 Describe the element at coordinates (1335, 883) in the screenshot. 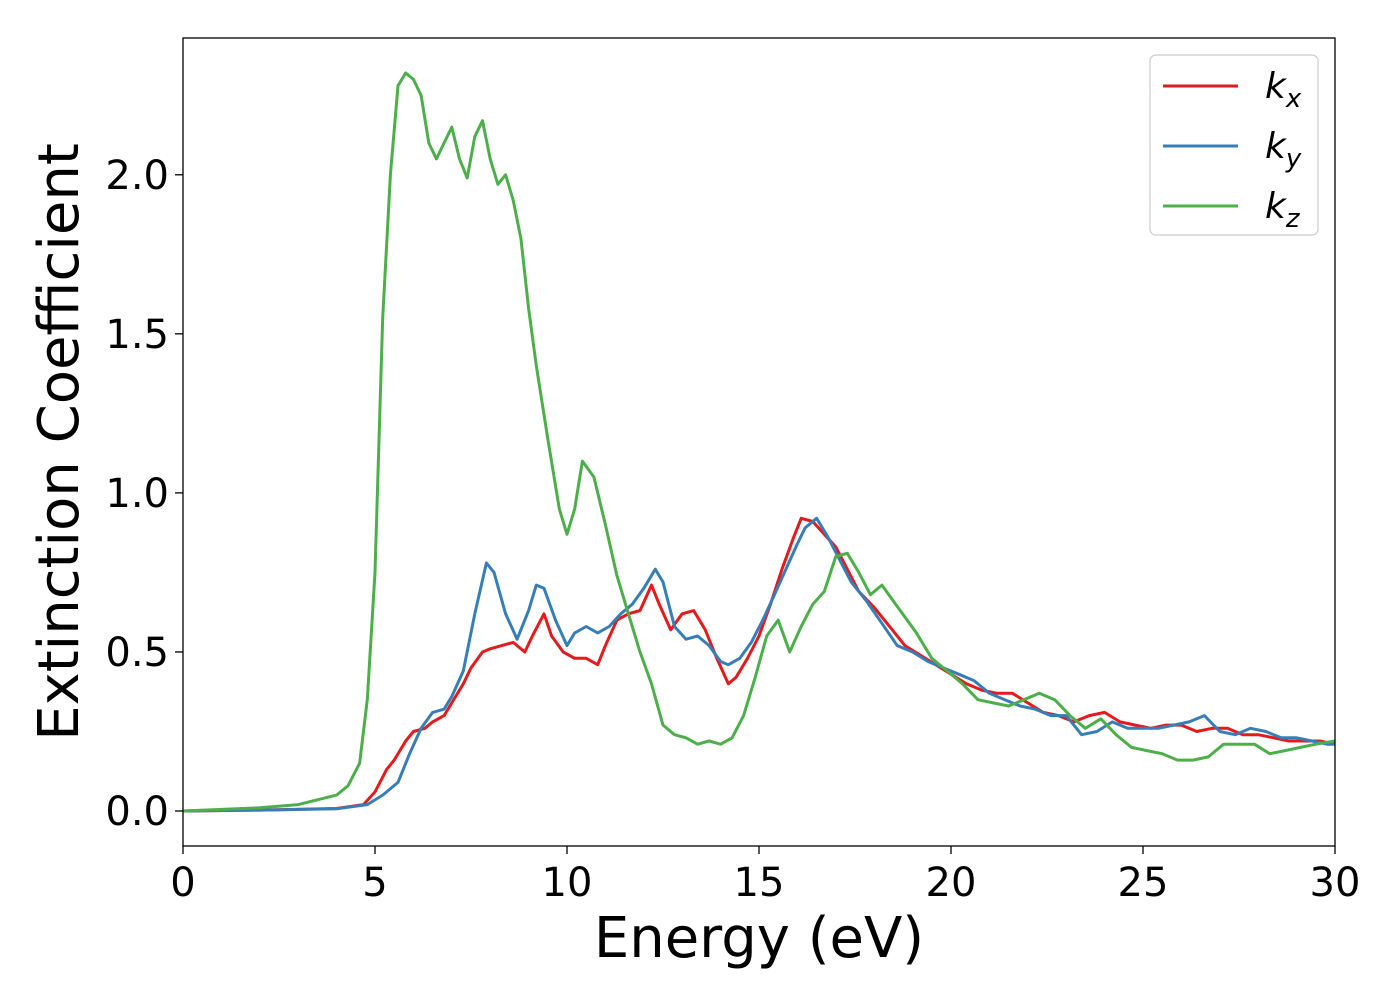

I see `x-tick-label: 30` at that location.